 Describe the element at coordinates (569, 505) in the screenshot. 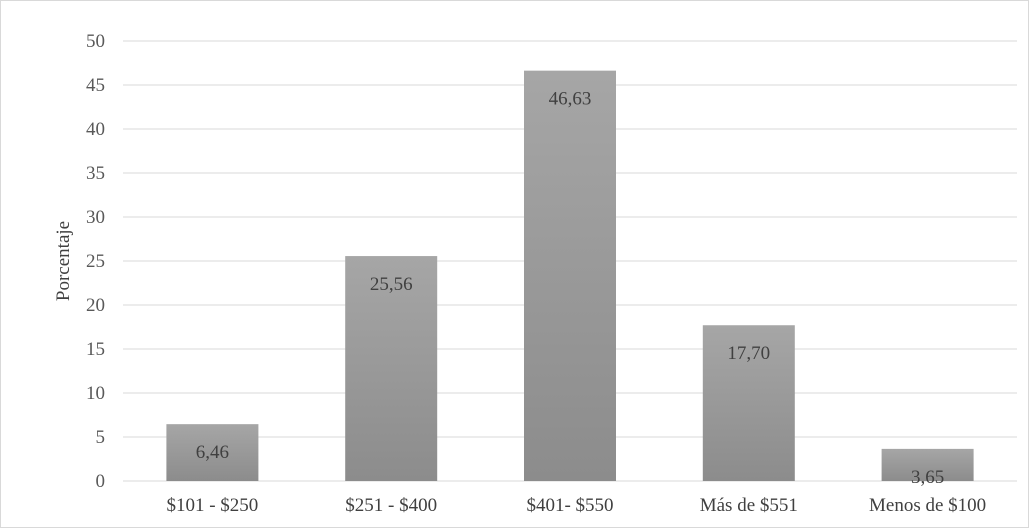

I see `x-category-label: $401- $550` at that location.